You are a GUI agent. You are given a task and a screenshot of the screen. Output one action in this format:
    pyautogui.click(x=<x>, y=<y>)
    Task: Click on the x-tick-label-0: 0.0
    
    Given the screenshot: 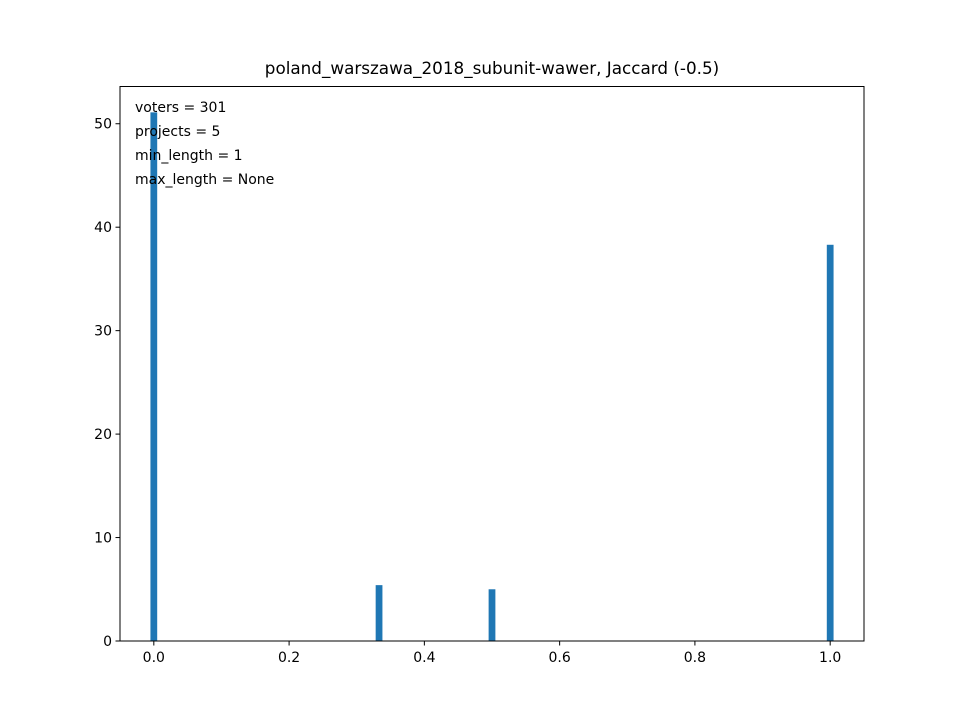 What is the action you would take?
    pyautogui.click(x=154, y=658)
    